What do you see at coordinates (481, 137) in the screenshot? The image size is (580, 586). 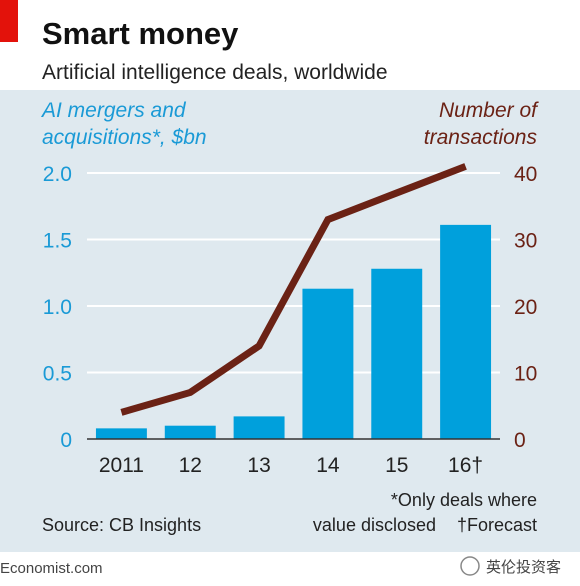 I see `right-axis-label-line2: transactions` at bounding box center [481, 137].